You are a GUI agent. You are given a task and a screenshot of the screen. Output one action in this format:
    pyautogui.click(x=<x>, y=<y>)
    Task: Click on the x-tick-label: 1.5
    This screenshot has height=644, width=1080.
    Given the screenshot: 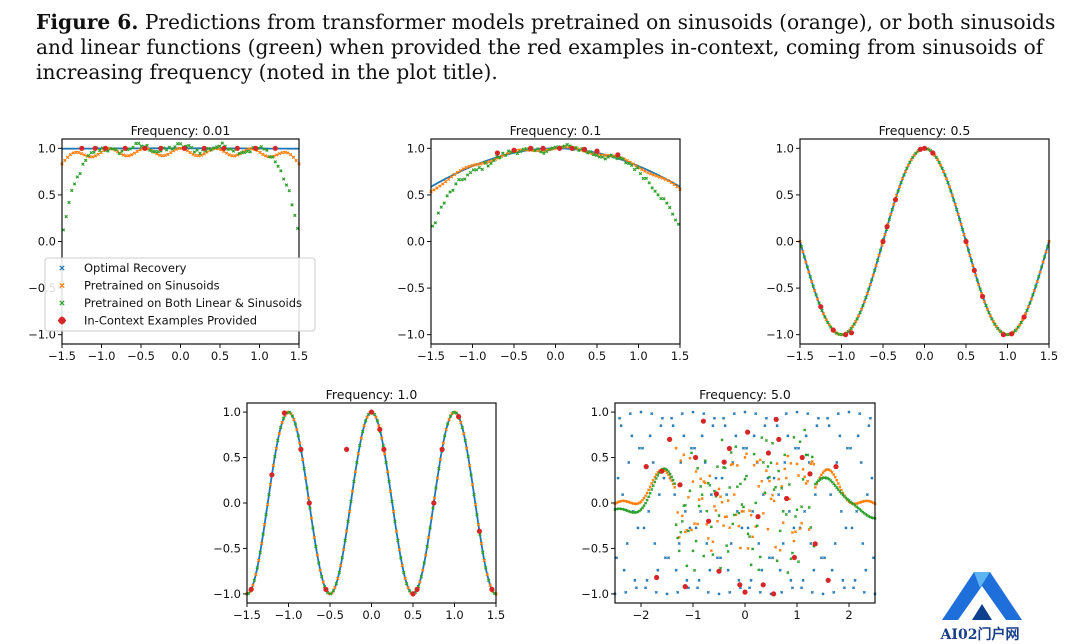 What is the action you would take?
    pyautogui.click(x=496, y=615)
    